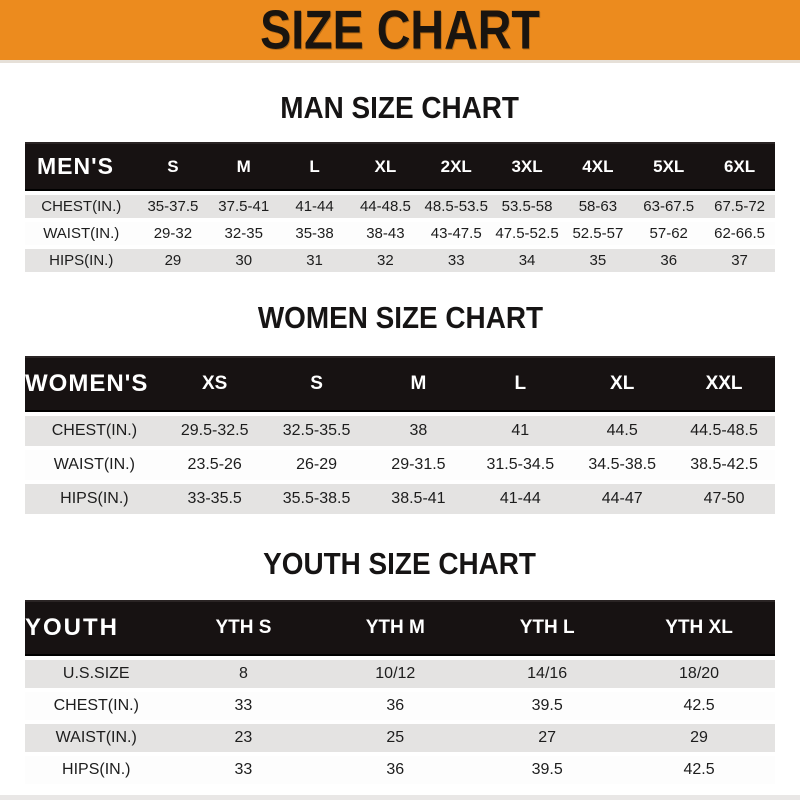  I want to click on size-value-cell: 10/12, so click(395, 674).